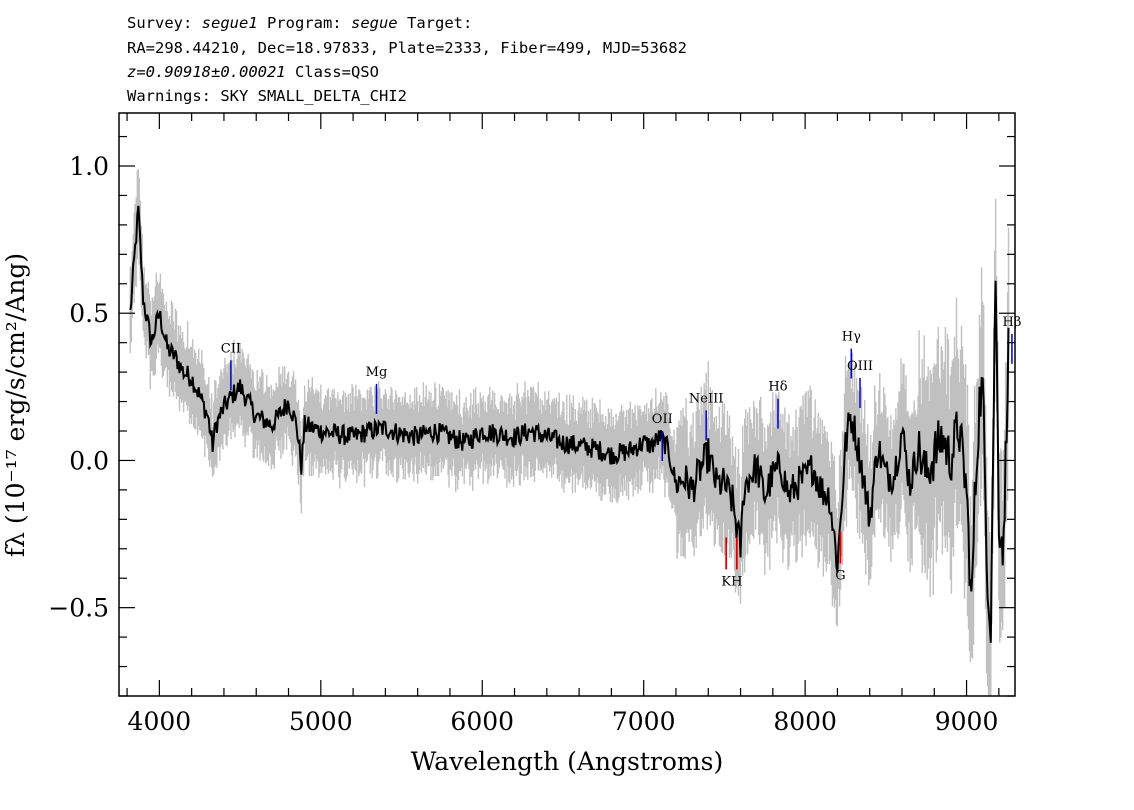 The image size is (1134, 810). Describe the element at coordinates (662, 419) in the screenshot. I see `emission-line-label: OII` at that location.